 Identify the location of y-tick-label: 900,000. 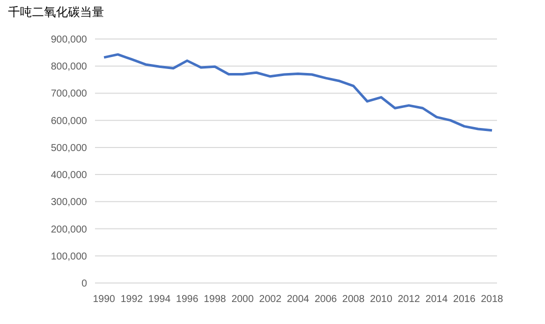
(69, 40).